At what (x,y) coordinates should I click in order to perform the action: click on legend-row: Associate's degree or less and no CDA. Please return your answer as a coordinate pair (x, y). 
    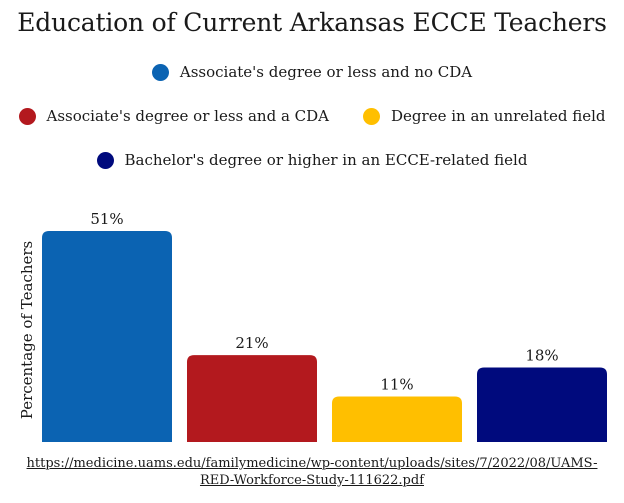
    Looking at the image, I should click on (312, 72).